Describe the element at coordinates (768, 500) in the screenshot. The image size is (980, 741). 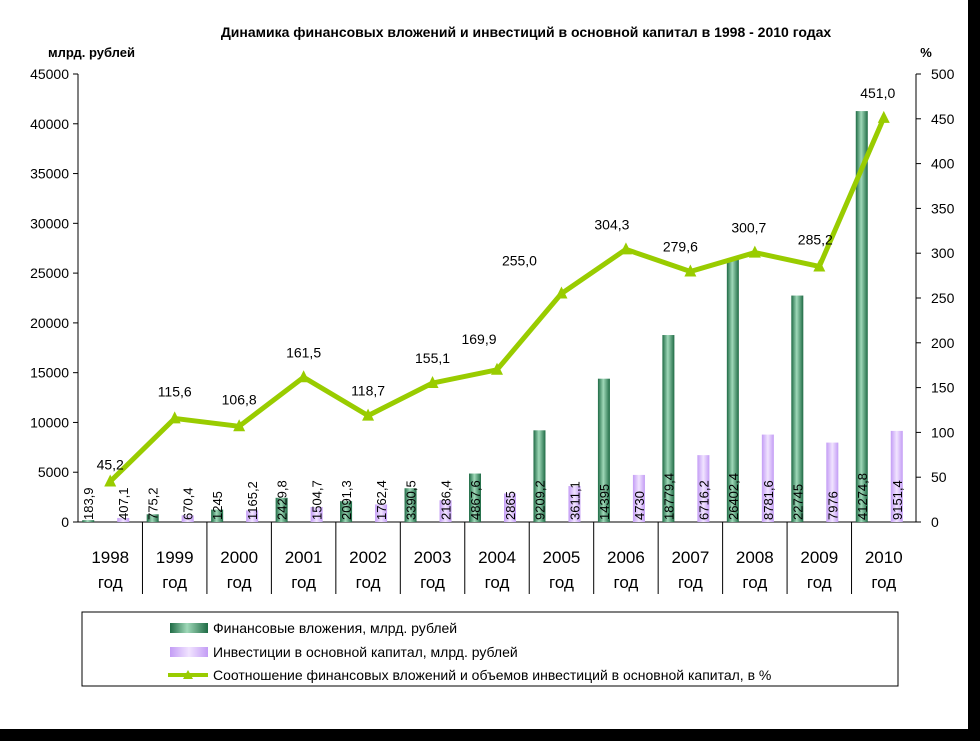
I see `bar-investment-label: 8781,6` at that location.